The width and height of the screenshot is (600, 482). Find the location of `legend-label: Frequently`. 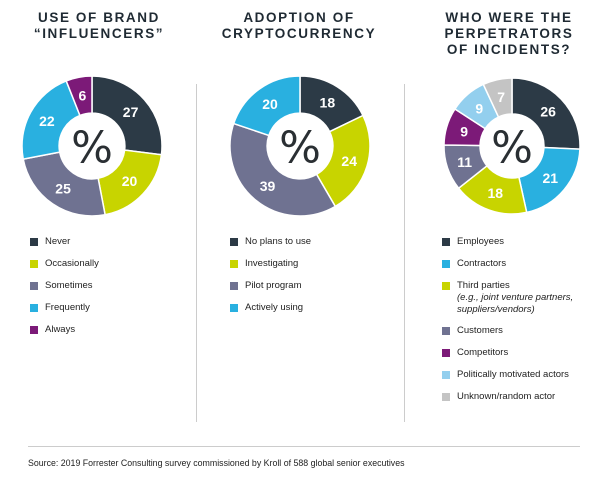

legend-label: Frequently is located at coordinates (67, 307).